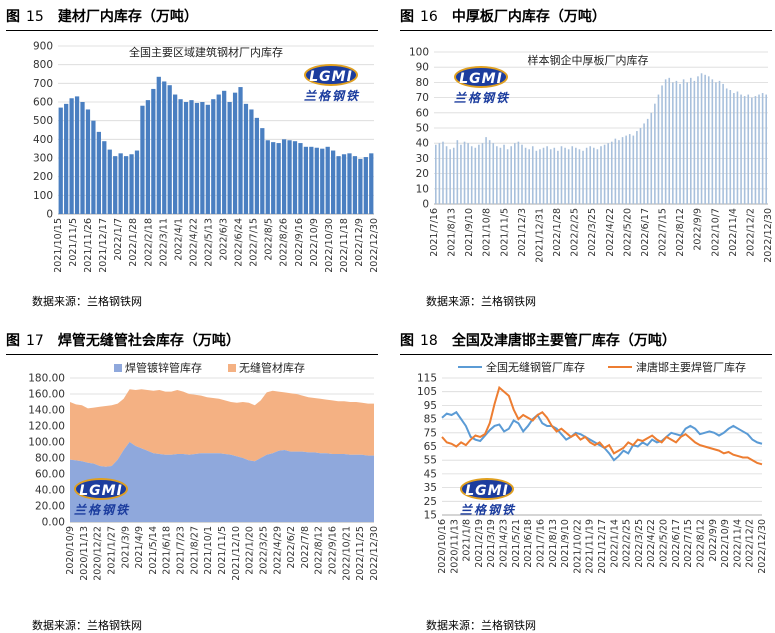 The height and width of the screenshot is (633, 775). Describe the element at coordinates (118, 239) in the screenshot. I see `x-tick-label: 2022/1/7` at that location.